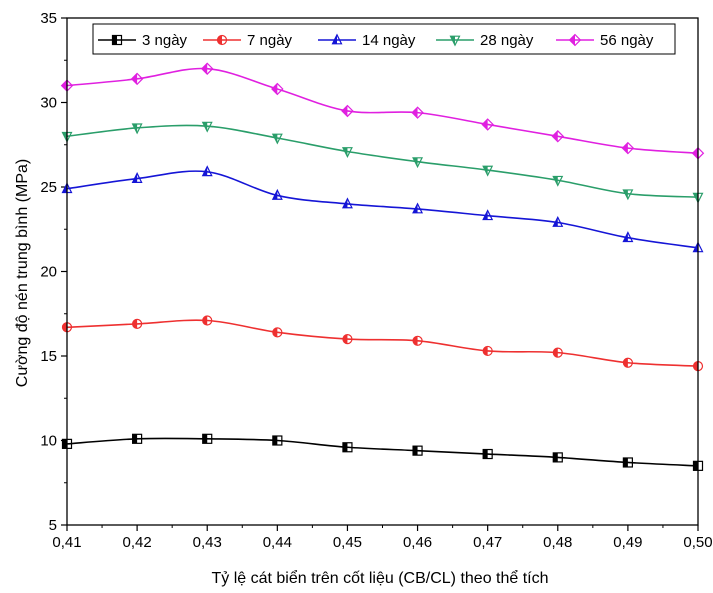 Image resolution: width=713 pixels, height=593 pixels. Describe the element at coordinates (507, 40) in the screenshot. I see `legend-label: 28 ngày` at that location.